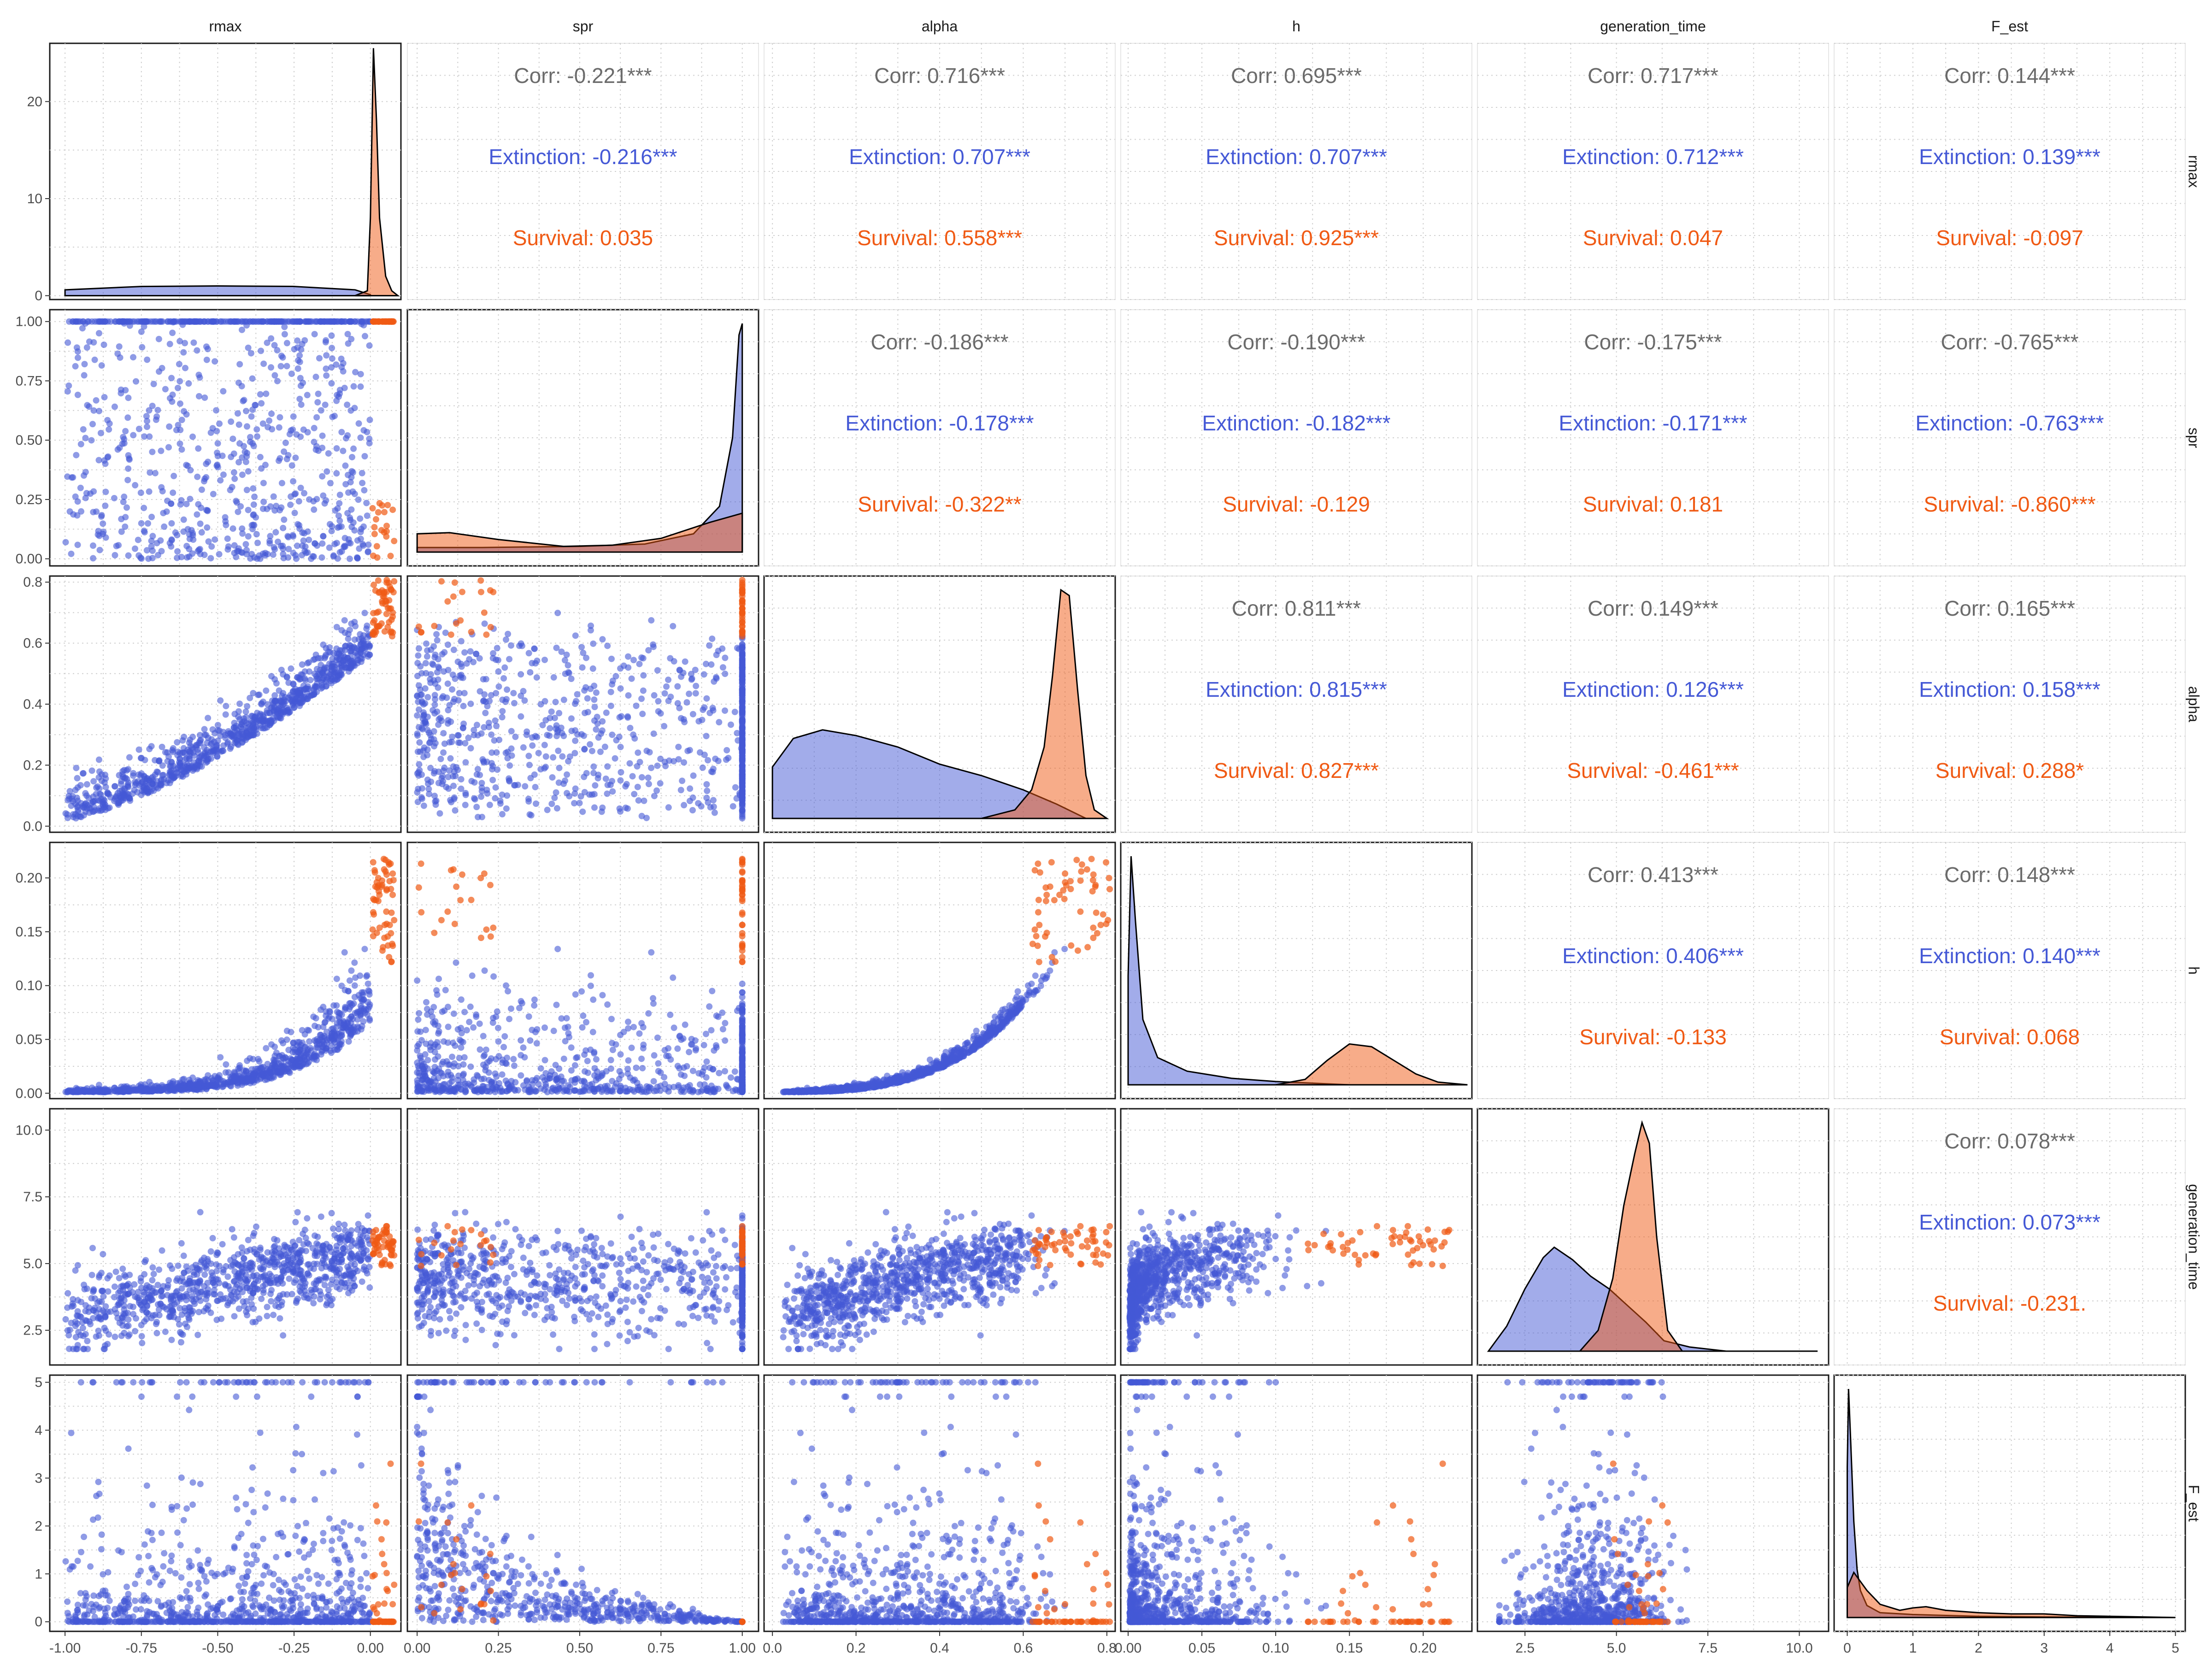 The width and height of the screenshot is (2212, 1659). I want to click on corr-survival-label: Survival: -0.129, so click(1296, 504).